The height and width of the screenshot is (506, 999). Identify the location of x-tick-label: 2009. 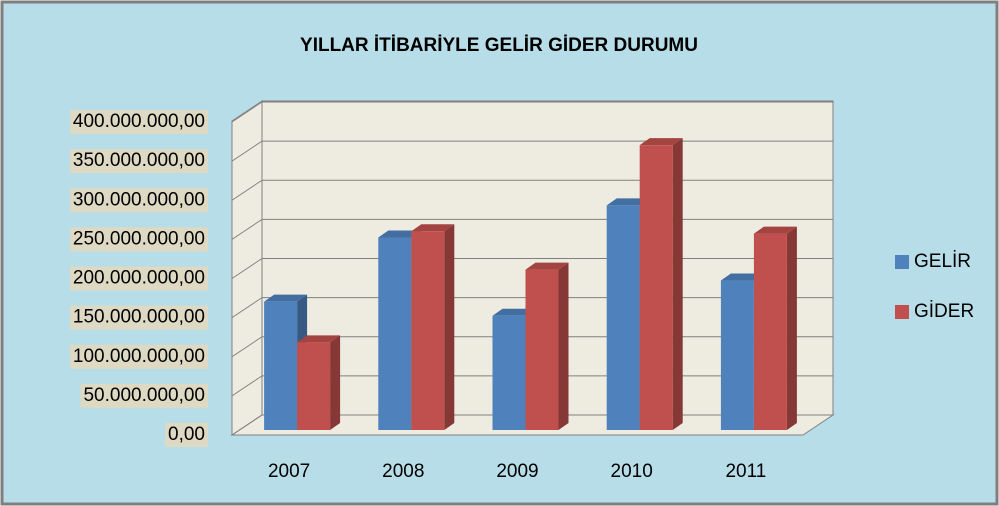
(517, 471).